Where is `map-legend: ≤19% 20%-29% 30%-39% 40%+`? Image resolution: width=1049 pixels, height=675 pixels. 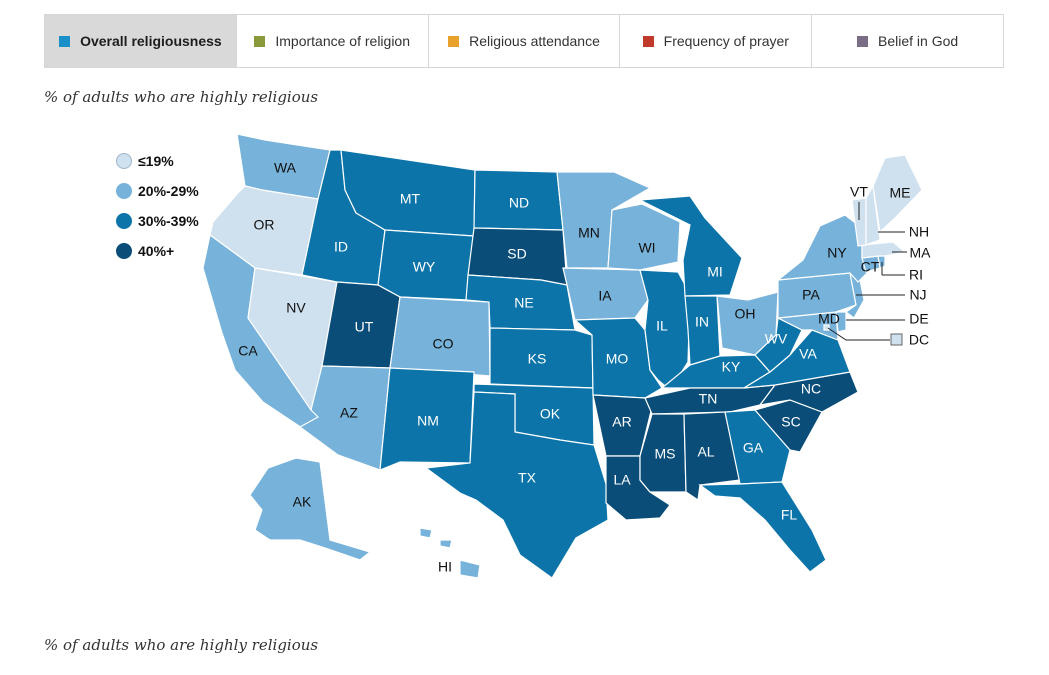 map-legend: ≤19% 20%-29% 30%-39% 40%+ is located at coordinates (157, 206).